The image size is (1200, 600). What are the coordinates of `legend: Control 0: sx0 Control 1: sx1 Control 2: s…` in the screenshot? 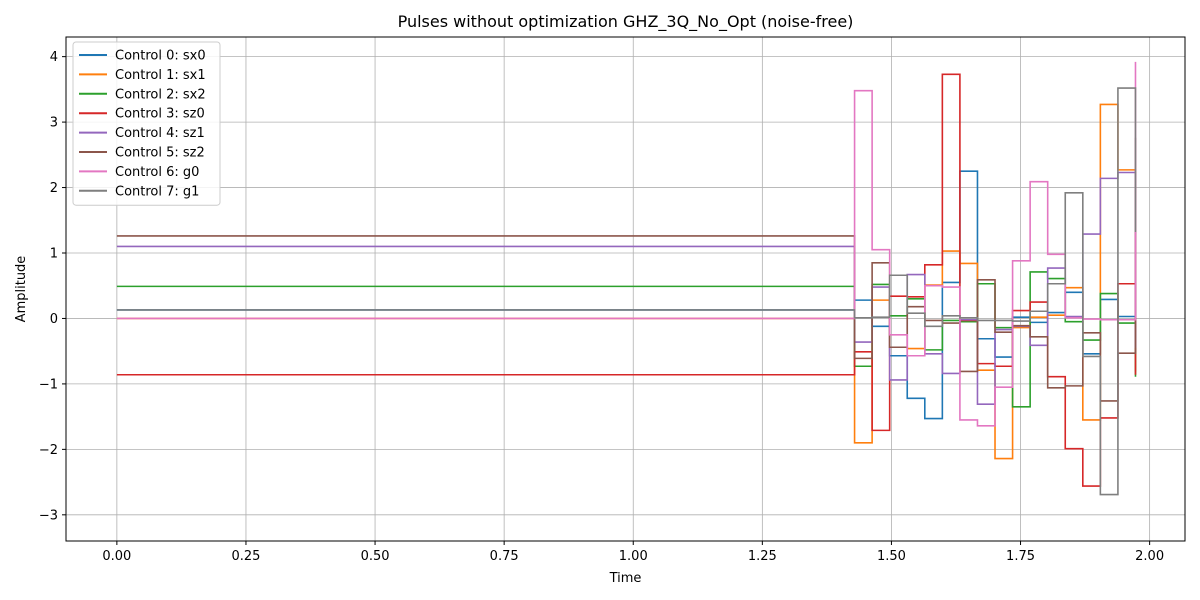 It's located at (146, 123).